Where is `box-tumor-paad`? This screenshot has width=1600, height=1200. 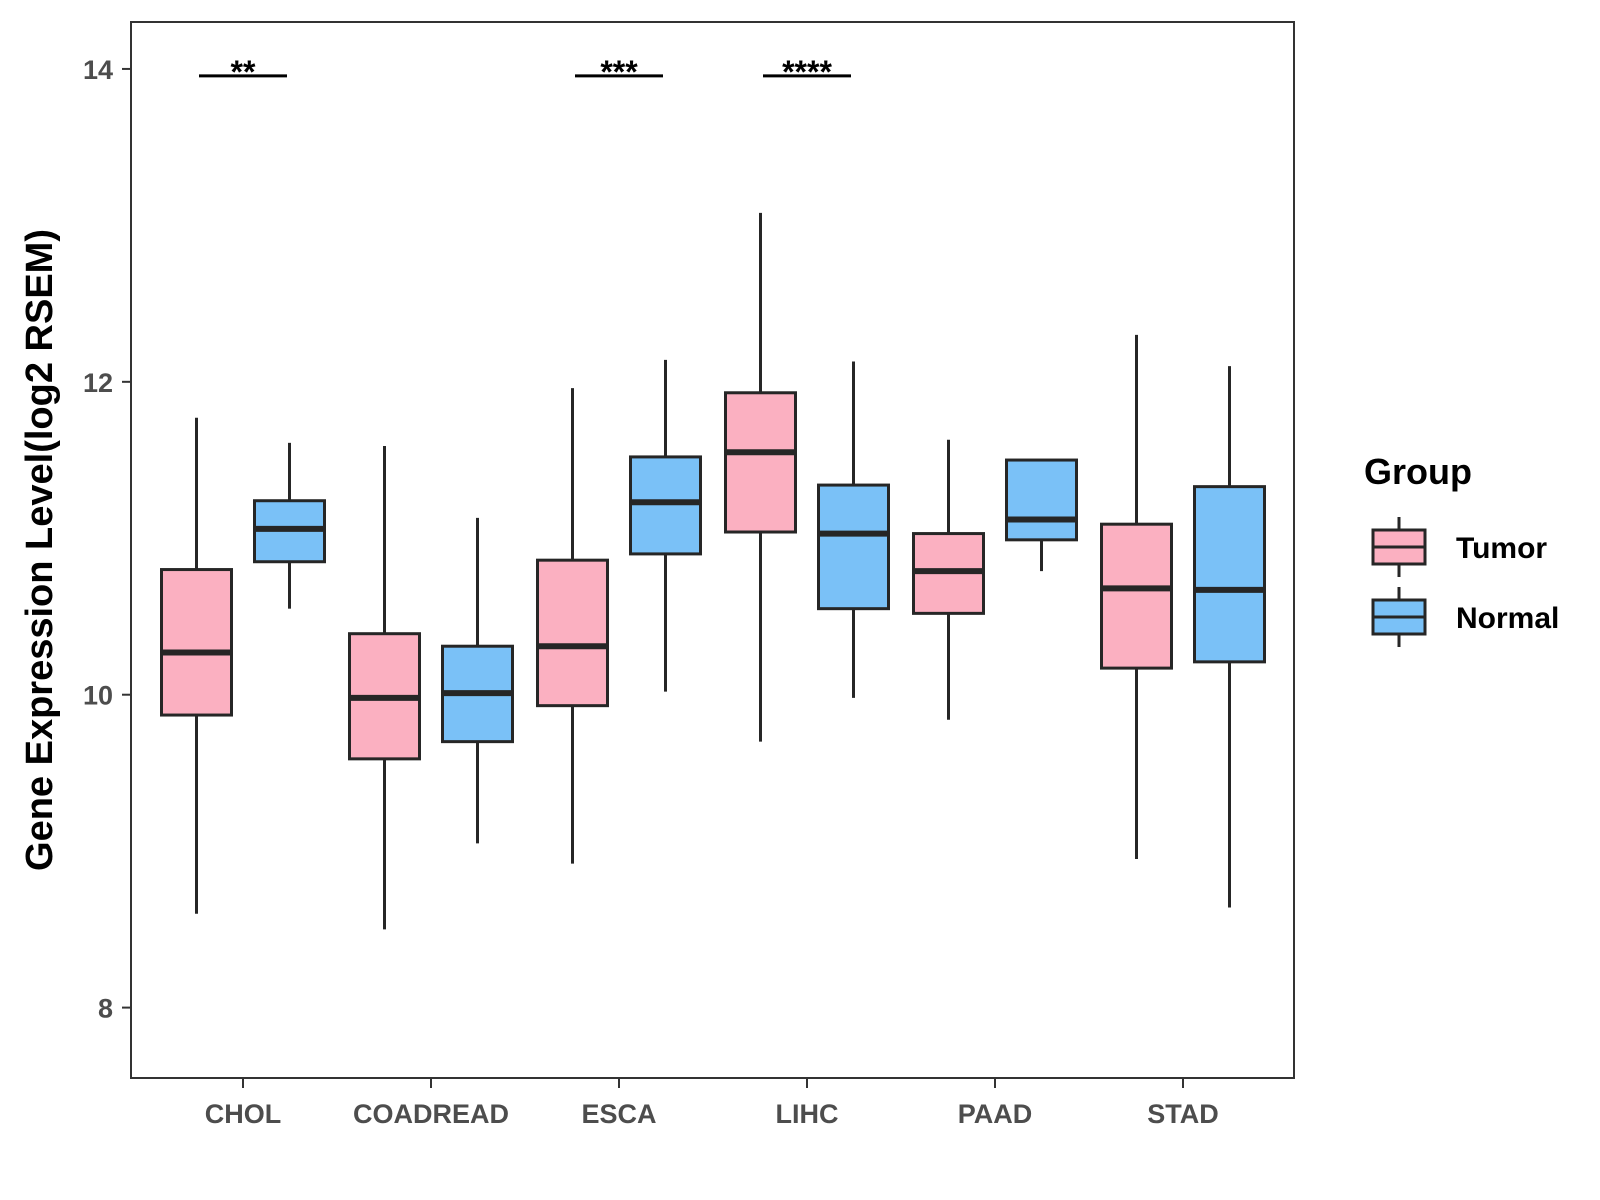 box-tumor-paad is located at coordinates (948, 579).